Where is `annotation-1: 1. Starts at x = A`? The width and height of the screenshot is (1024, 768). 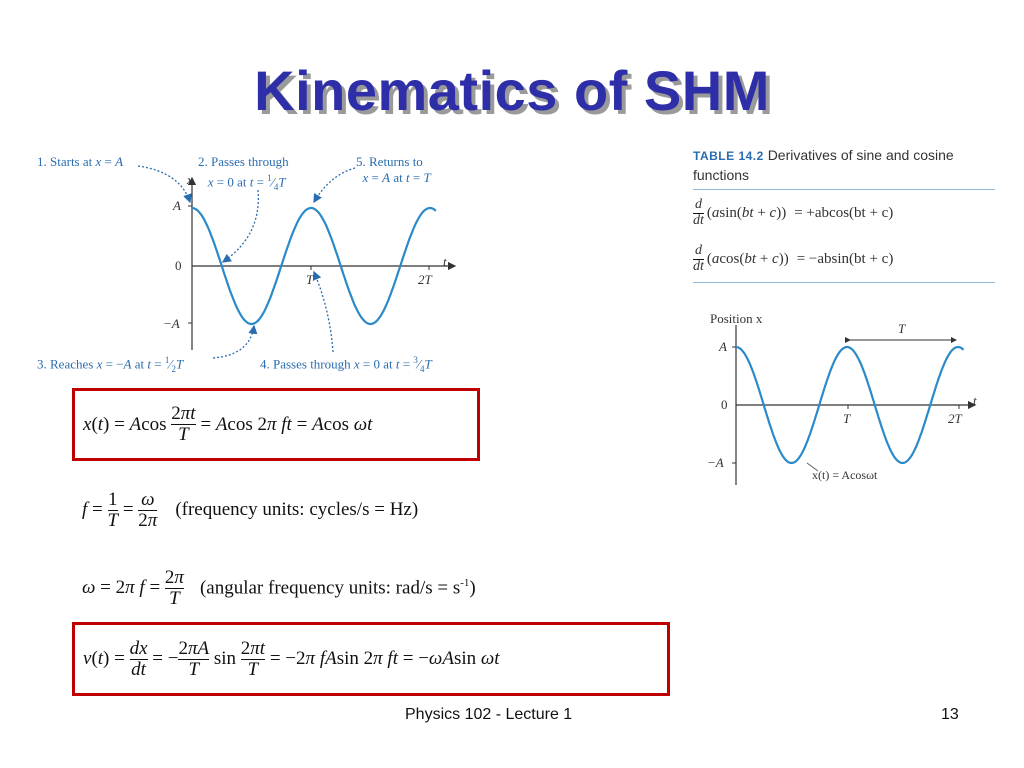 annotation-1: 1. Starts at x = A is located at coordinates (80, 161).